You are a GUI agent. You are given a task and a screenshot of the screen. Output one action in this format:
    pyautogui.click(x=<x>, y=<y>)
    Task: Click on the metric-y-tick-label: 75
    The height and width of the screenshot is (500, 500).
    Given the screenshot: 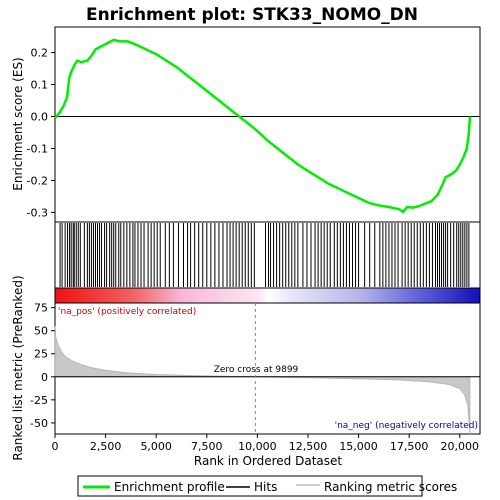 What is the action you would take?
    pyautogui.click(x=41, y=308)
    